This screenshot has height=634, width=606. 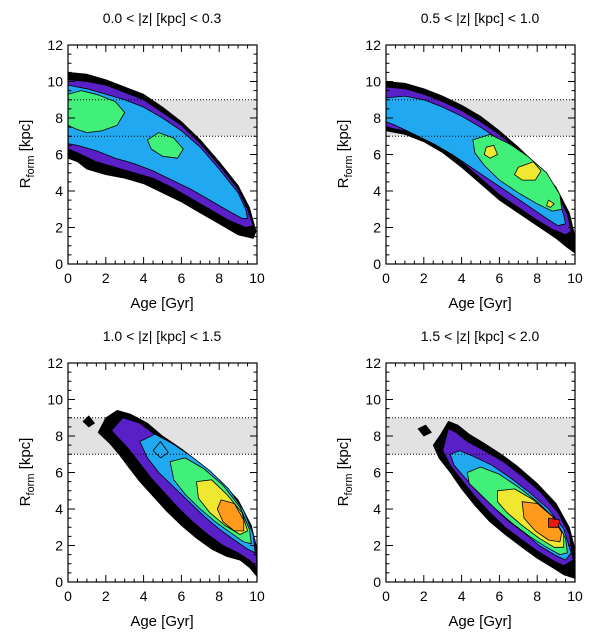 What do you see at coordinates (162, 18) in the screenshot?
I see `panel-title: 0.0 < |z| [kpc] < 0.3` at bounding box center [162, 18].